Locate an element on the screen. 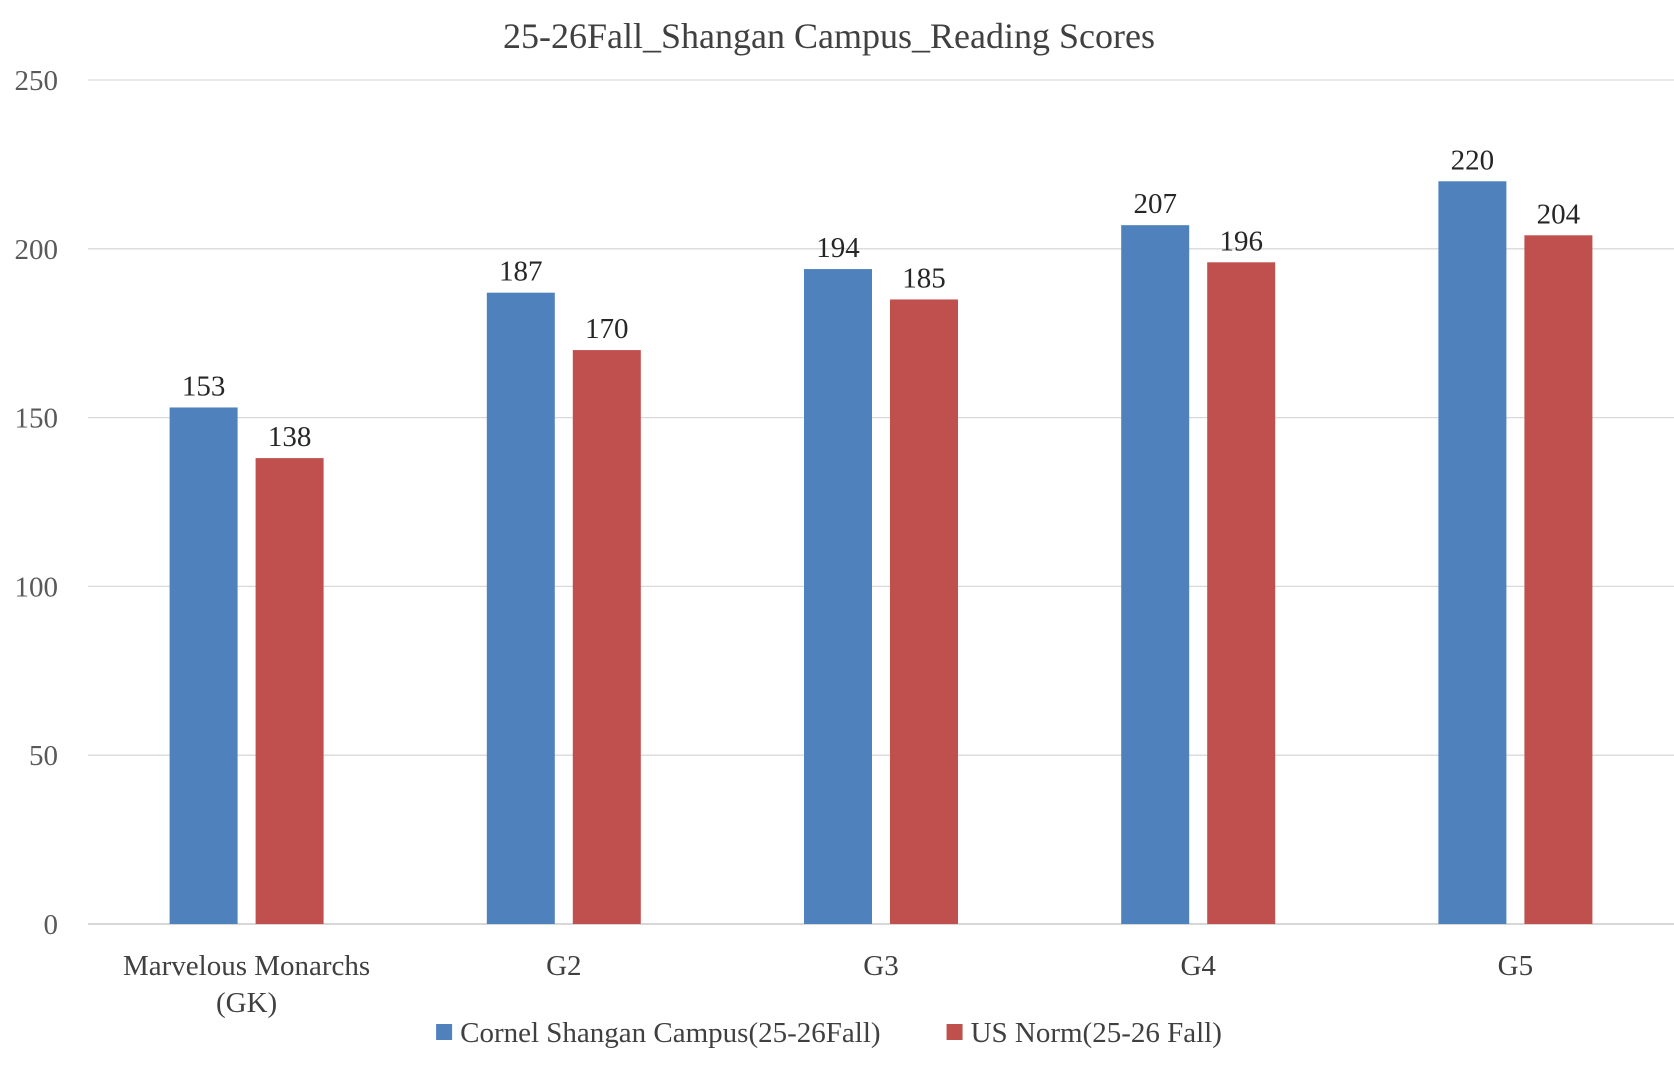 The width and height of the screenshot is (1674, 1078). y-tick-label: 100 is located at coordinates (37, 587).